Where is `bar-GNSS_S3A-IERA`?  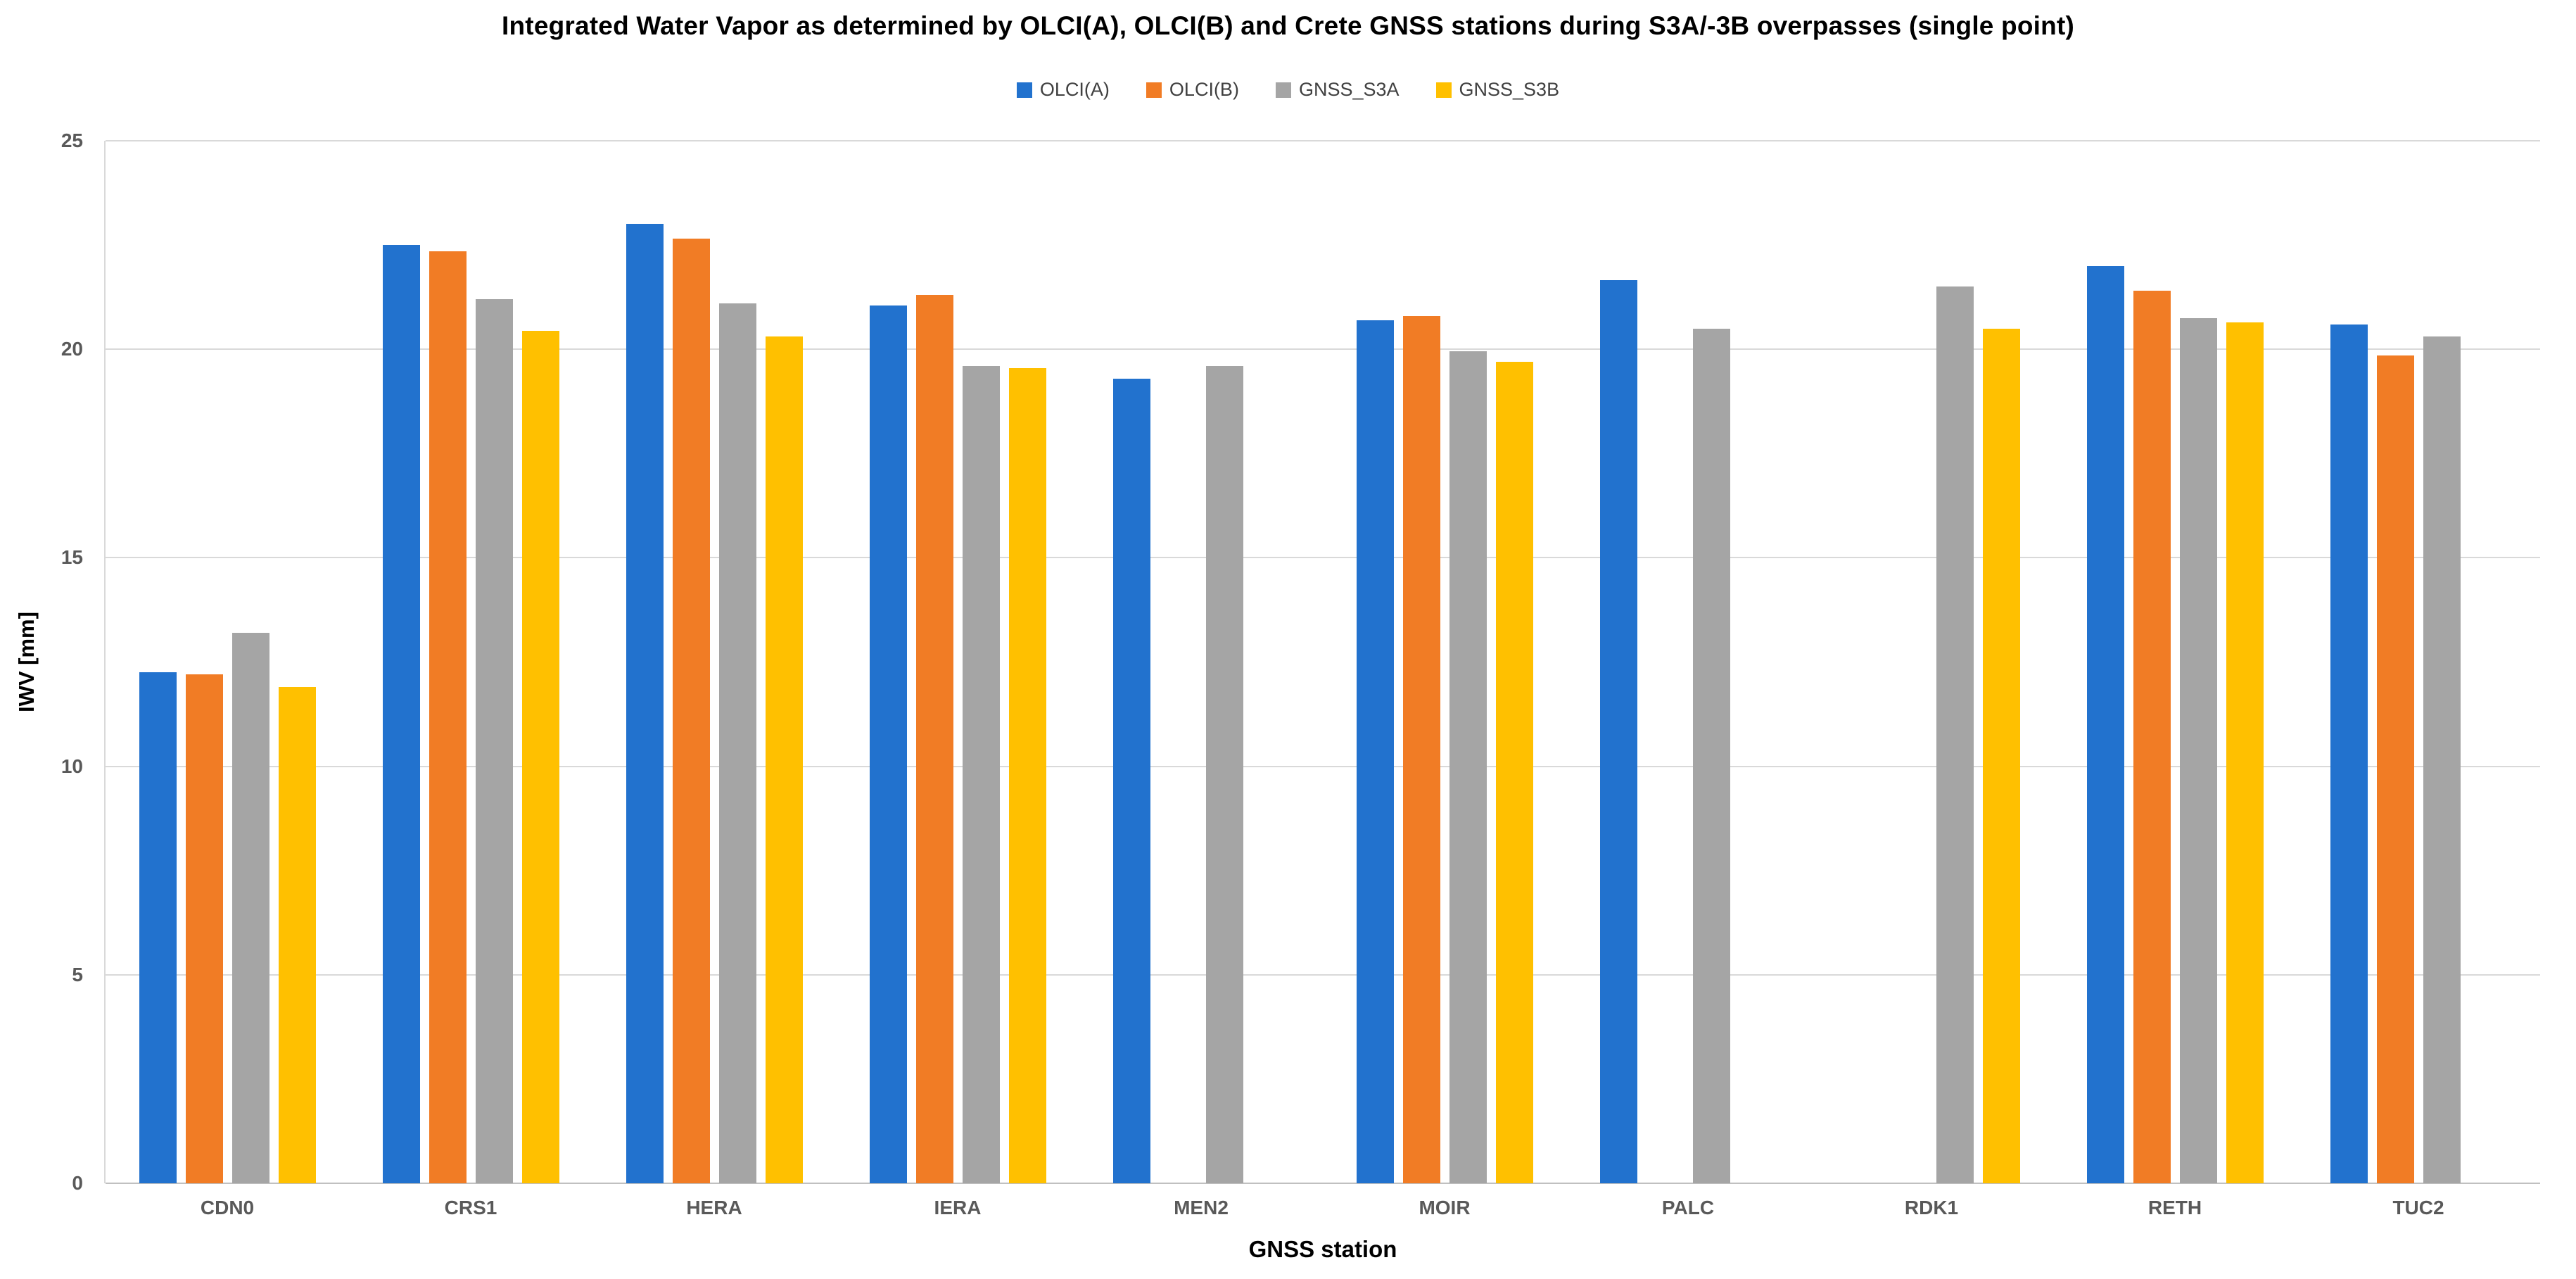 bar-GNSS_S3A-IERA is located at coordinates (981, 774).